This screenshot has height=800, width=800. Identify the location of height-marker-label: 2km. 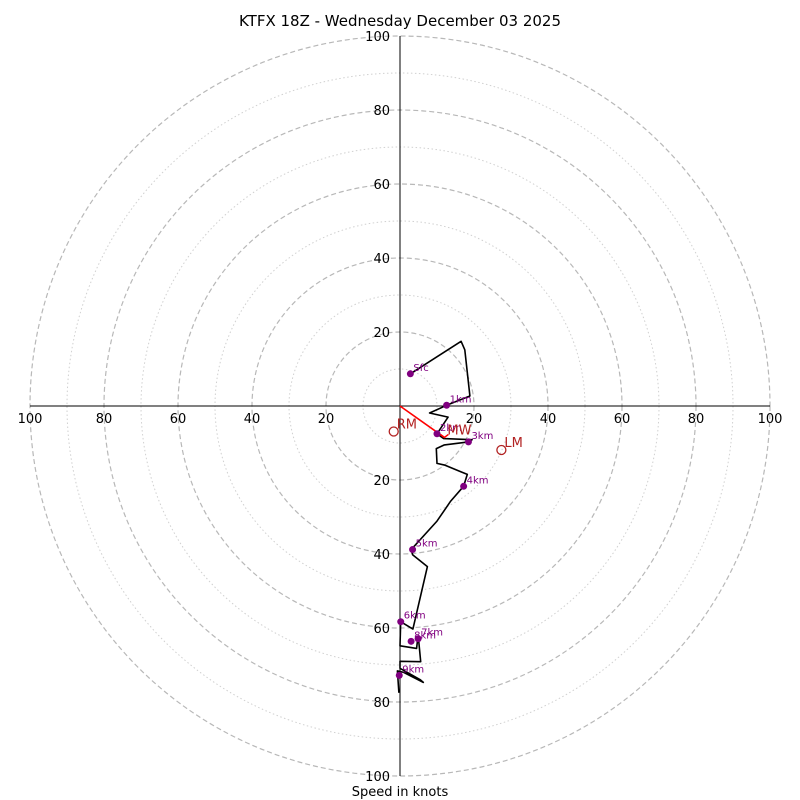
(451, 428).